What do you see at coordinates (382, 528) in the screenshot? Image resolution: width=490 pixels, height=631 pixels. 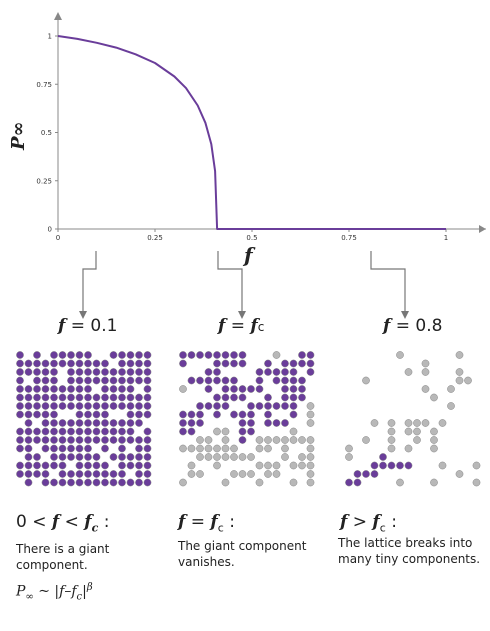 I see `cond-3-sub: c` at bounding box center [382, 528].